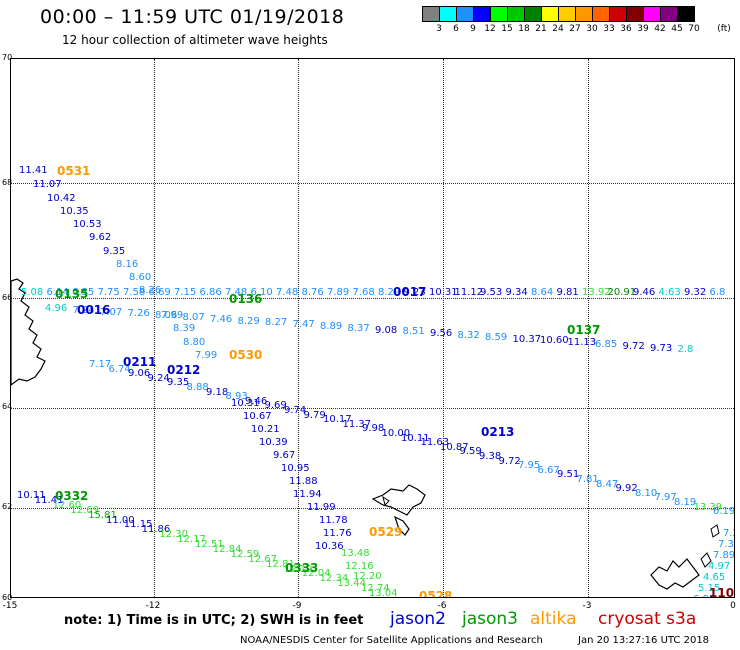 This screenshot has height=650, width=740. I want to click on pass-time-label: 0333, so click(302, 568).